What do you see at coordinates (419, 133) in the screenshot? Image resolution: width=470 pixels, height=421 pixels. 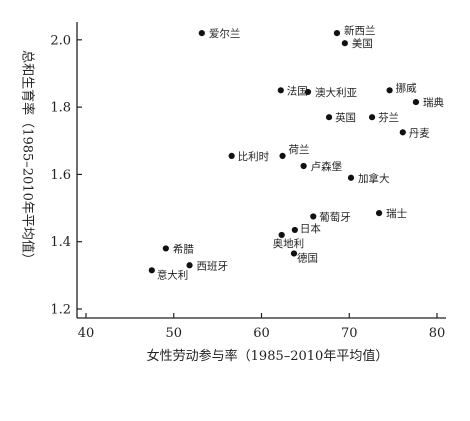 I see `point-label: 丹麦` at bounding box center [419, 133].